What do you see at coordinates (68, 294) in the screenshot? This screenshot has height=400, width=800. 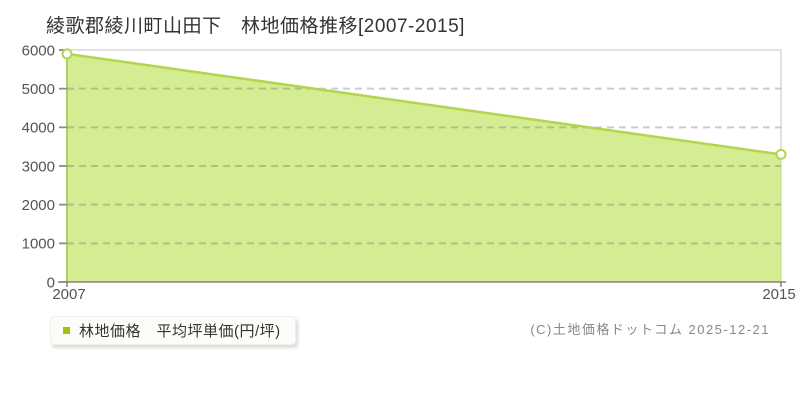 I see `x-axis-label: 2007` at bounding box center [68, 294].